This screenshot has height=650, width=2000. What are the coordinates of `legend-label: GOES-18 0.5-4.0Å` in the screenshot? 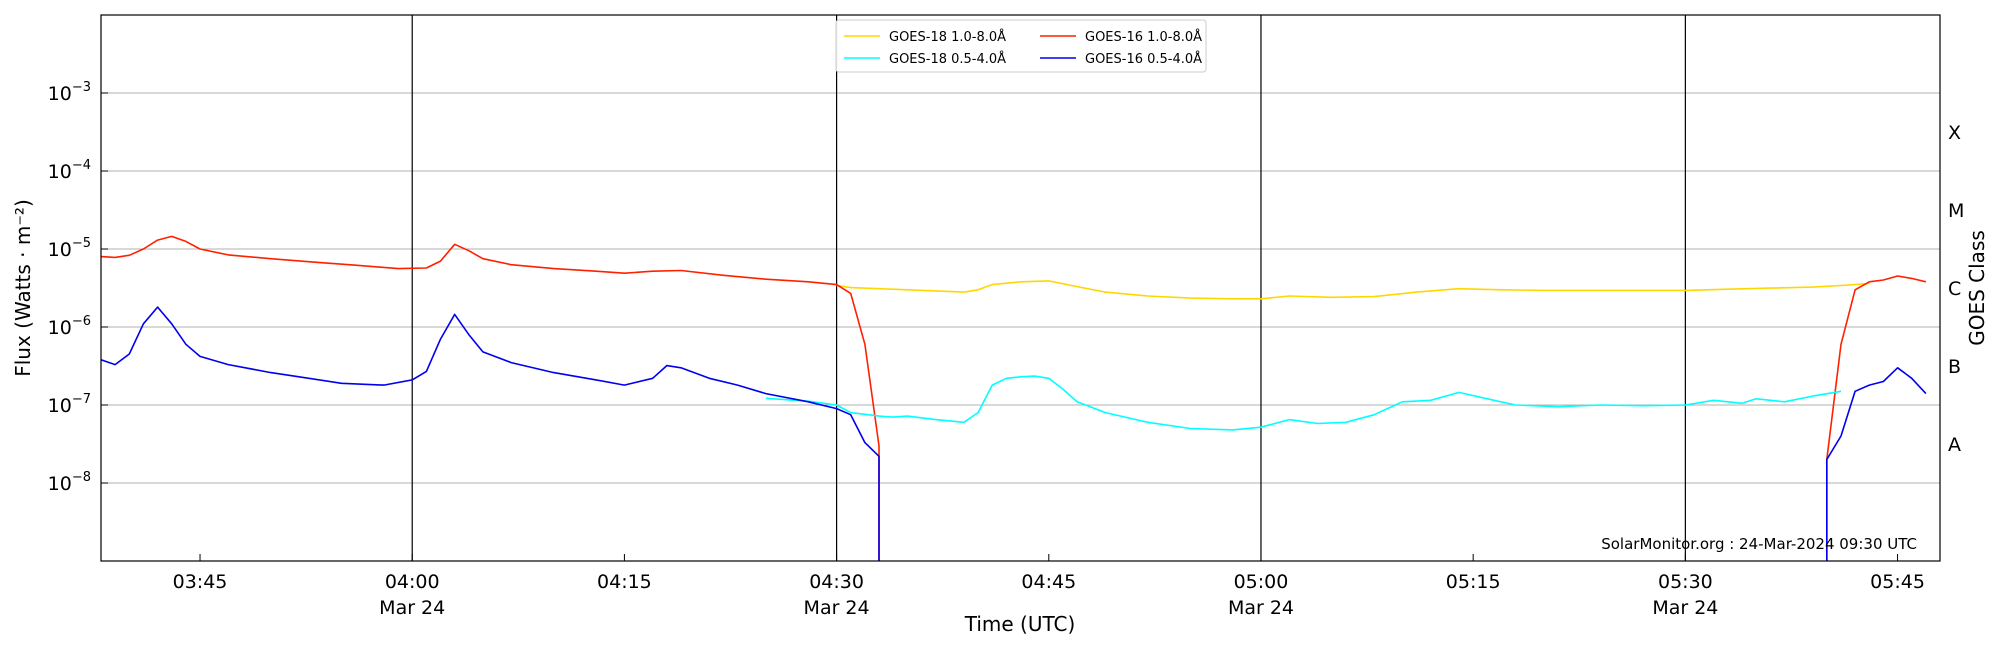 It's located at (947, 59).